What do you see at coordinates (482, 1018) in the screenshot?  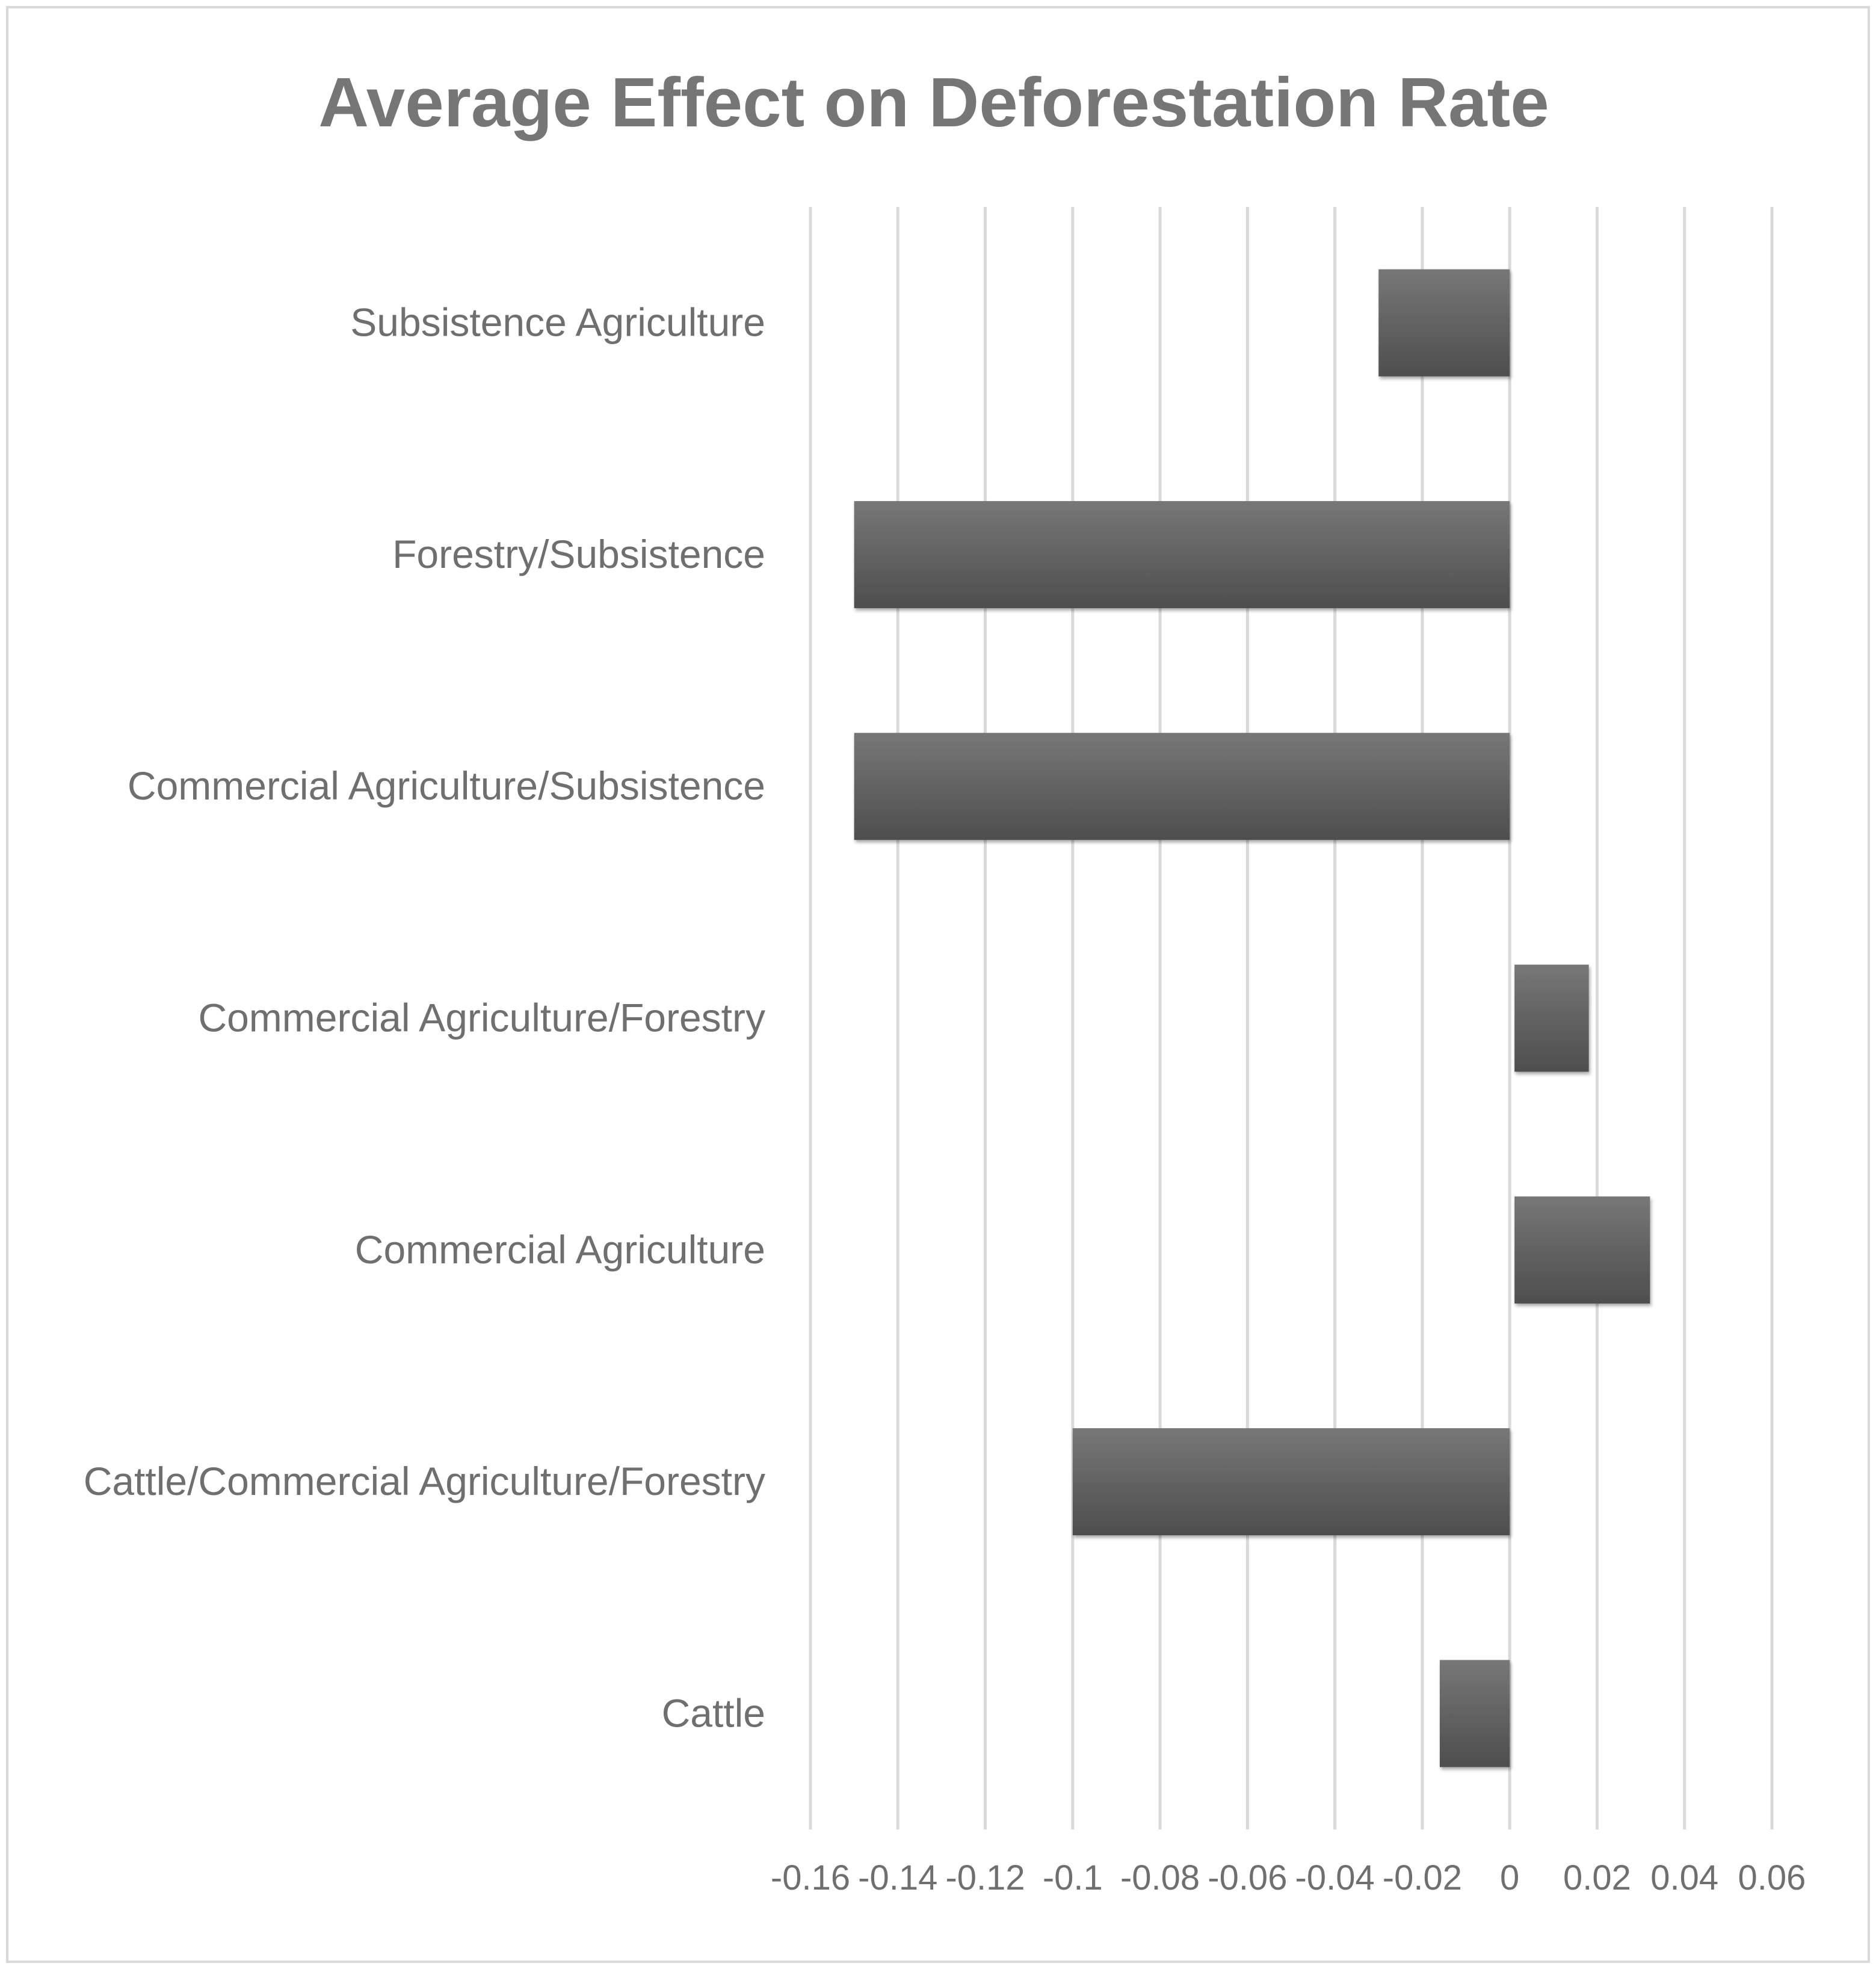 I see `category-label-3: Commercial Agriculture/Forestry` at bounding box center [482, 1018].